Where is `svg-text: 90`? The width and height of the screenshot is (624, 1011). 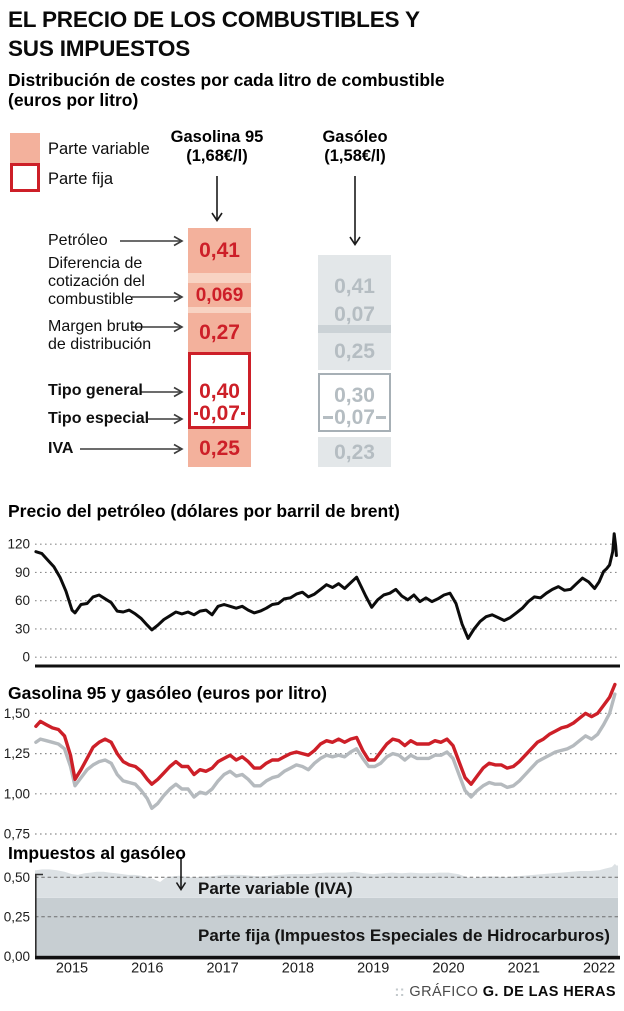 svg-text: 90 is located at coordinates (22, 572).